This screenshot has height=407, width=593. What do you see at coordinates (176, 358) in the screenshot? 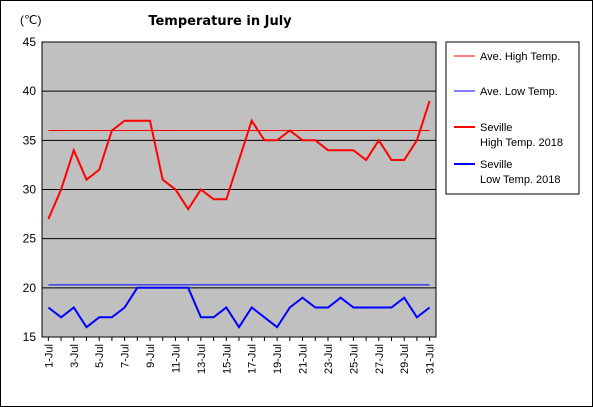
I see `x-tick-label: 11-Jul` at bounding box center [176, 358].